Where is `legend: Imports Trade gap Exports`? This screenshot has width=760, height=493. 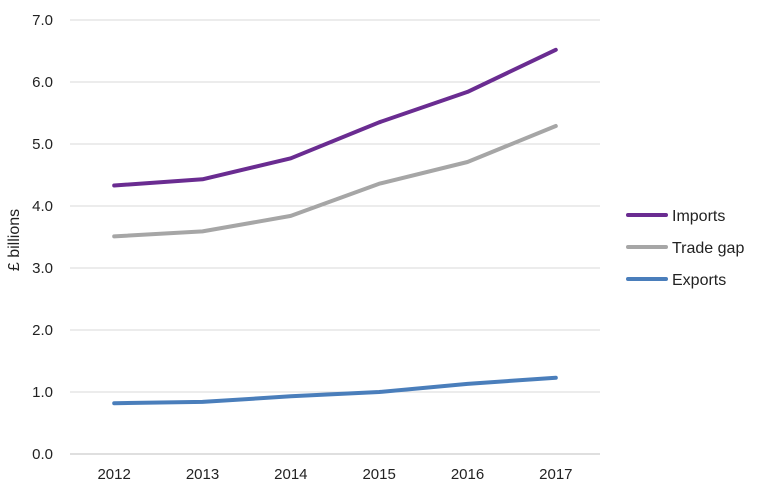
legend: Imports Trade gap Exports is located at coordinates (685, 248).